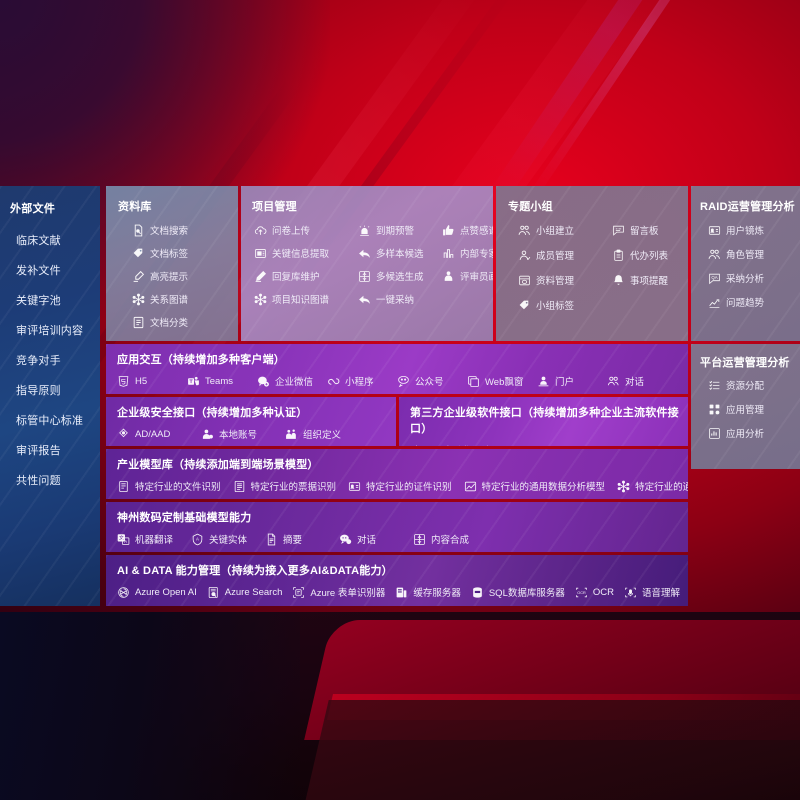  I want to click on proj-label-6: 回复库维护, so click(296, 277).